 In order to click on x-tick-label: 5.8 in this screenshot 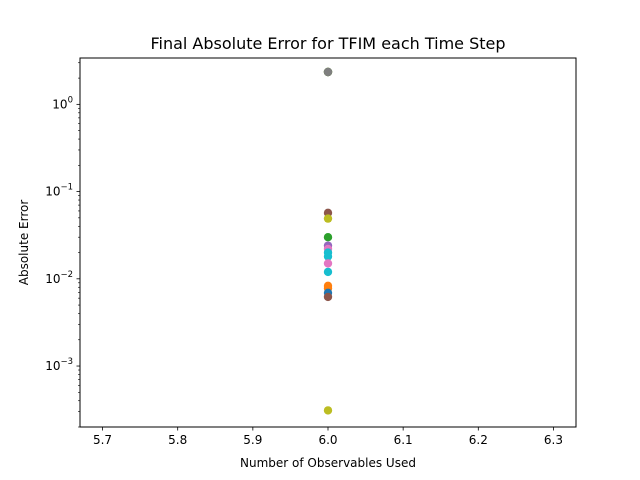, I will do `click(177, 440)`.